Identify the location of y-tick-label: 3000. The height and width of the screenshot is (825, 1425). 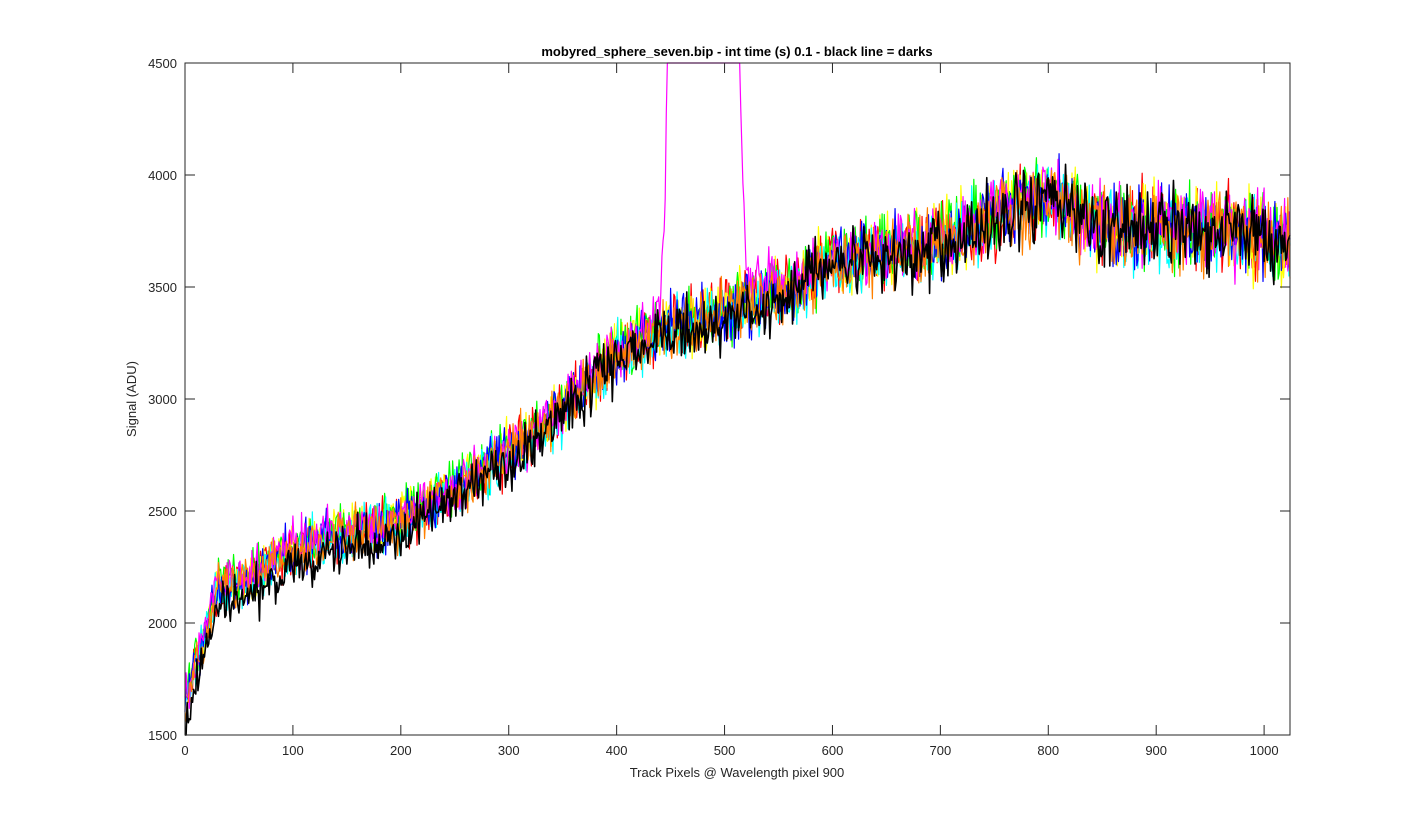
(162, 399).